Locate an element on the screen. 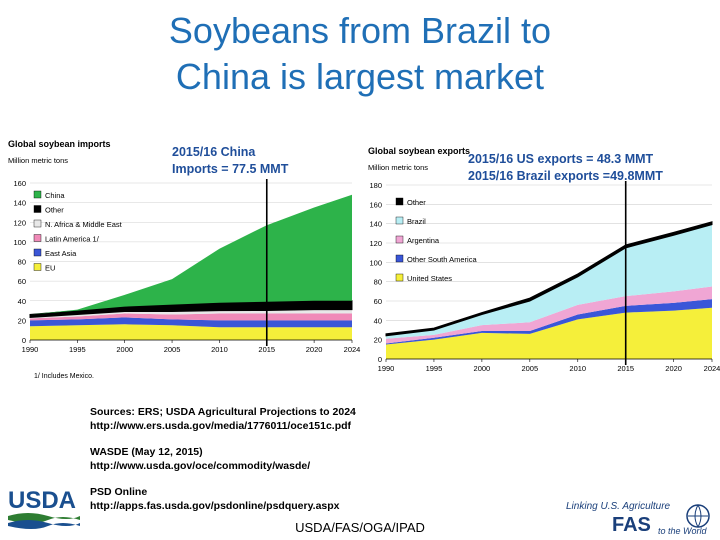  imports-callout-line-2: Imports = 77.5 MMT is located at coordinates (230, 169).